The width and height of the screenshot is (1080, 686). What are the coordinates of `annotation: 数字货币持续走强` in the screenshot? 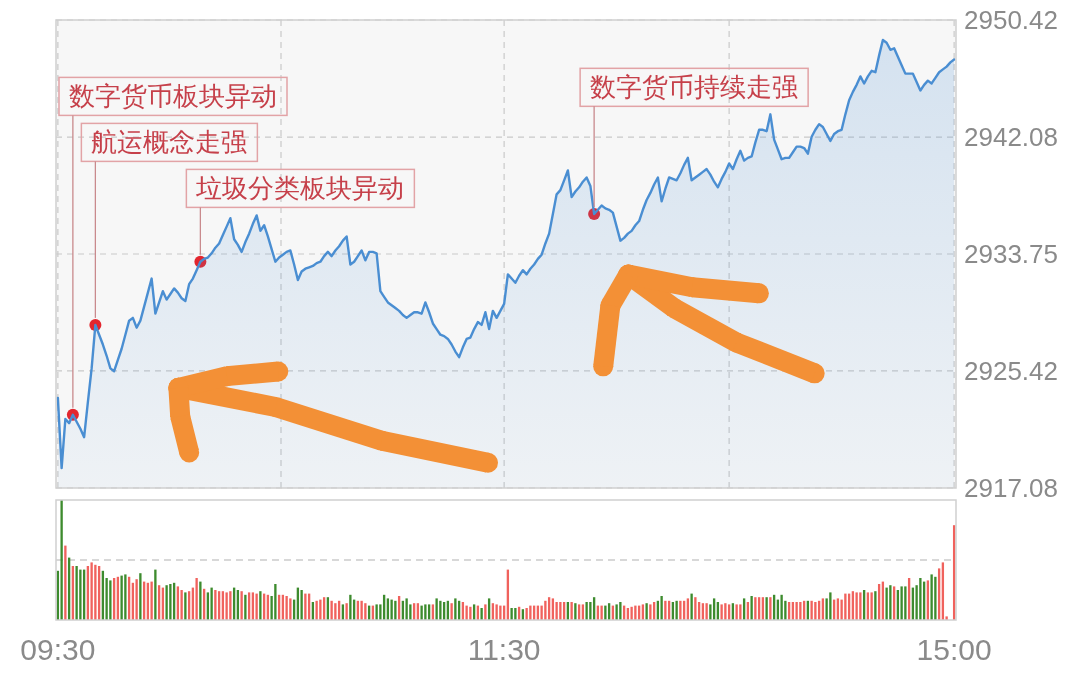 It's located at (694, 87).